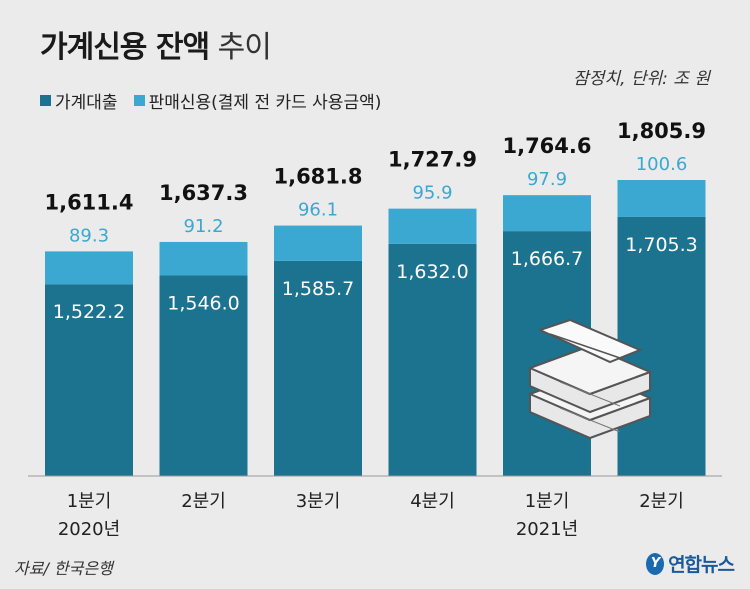 Image resolution: width=750 pixels, height=589 pixels. What do you see at coordinates (590, 379) in the screenshot?
I see `money-stack-icon` at bounding box center [590, 379].